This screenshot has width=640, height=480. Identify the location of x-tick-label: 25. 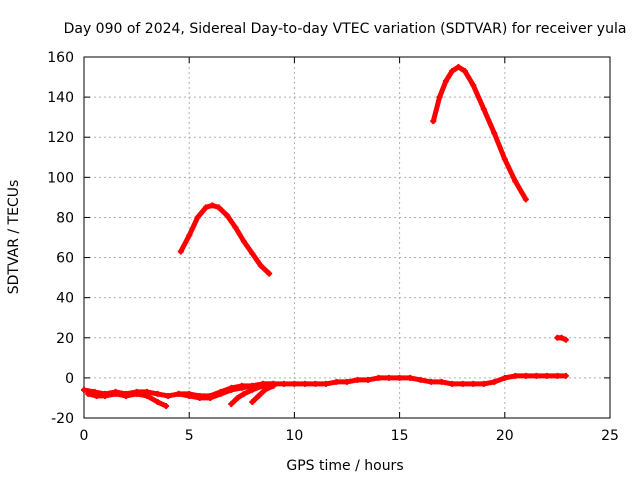
(610, 436).